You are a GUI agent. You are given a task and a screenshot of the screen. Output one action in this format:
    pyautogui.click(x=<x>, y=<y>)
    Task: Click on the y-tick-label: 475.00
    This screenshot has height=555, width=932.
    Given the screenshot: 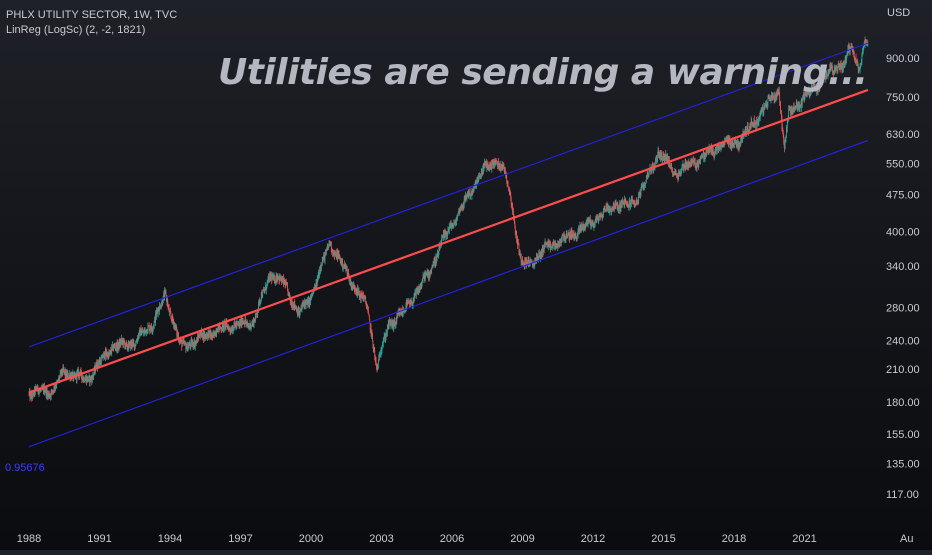 What is the action you would take?
    pyautogui.click(x=903, y=196)
    